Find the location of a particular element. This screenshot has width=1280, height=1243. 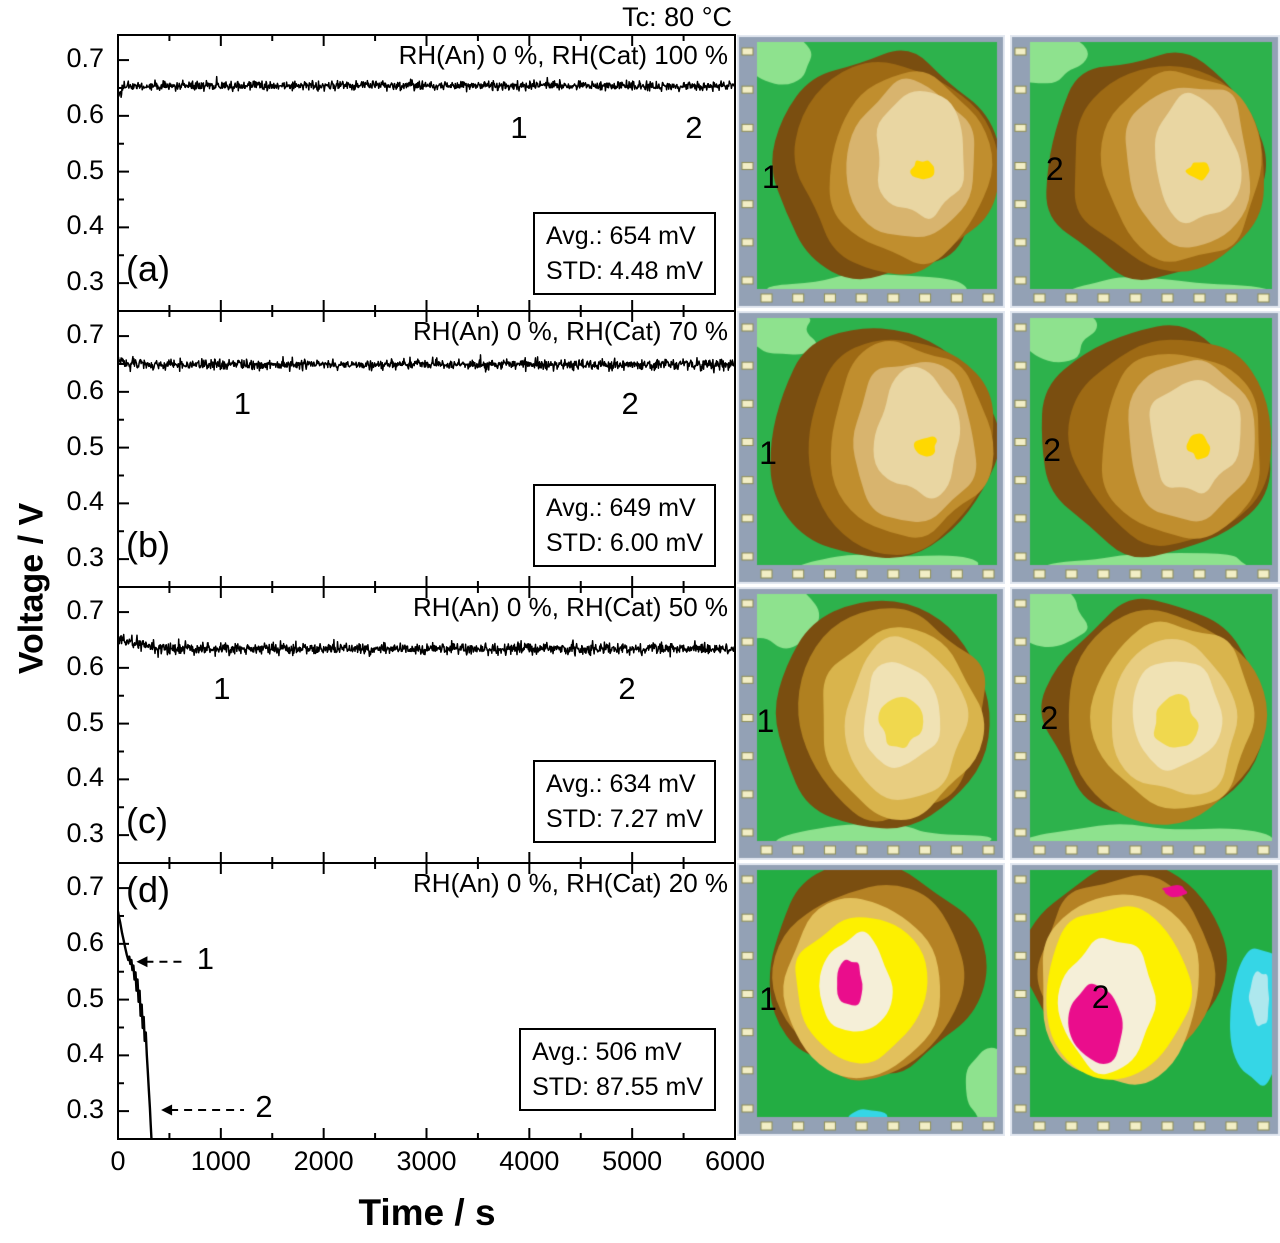

panel-label: (c) is located at coordinates (147, 820).